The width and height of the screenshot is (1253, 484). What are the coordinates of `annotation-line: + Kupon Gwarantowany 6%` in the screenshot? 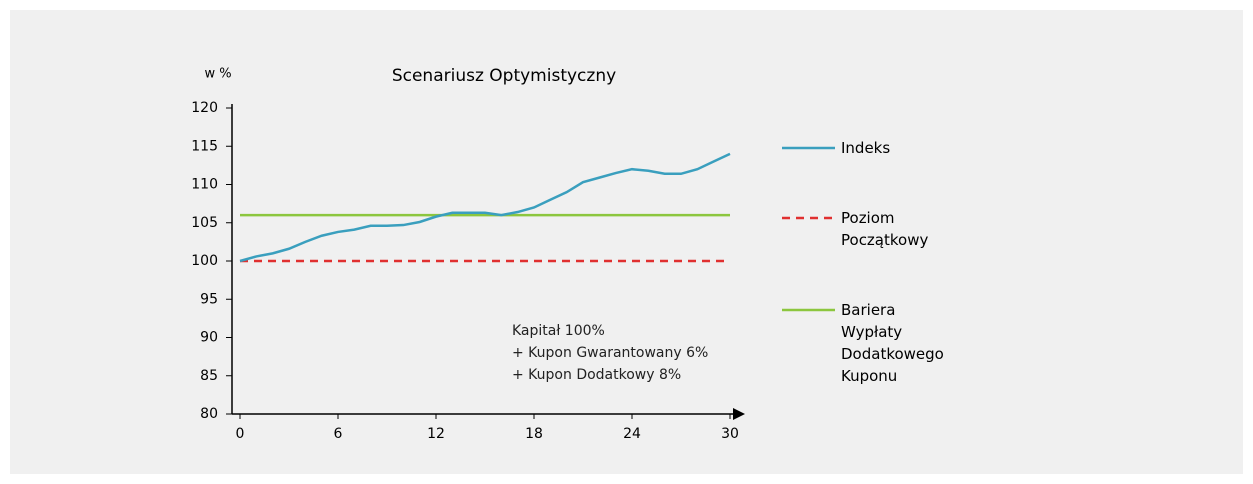 It's located at (610, 353).